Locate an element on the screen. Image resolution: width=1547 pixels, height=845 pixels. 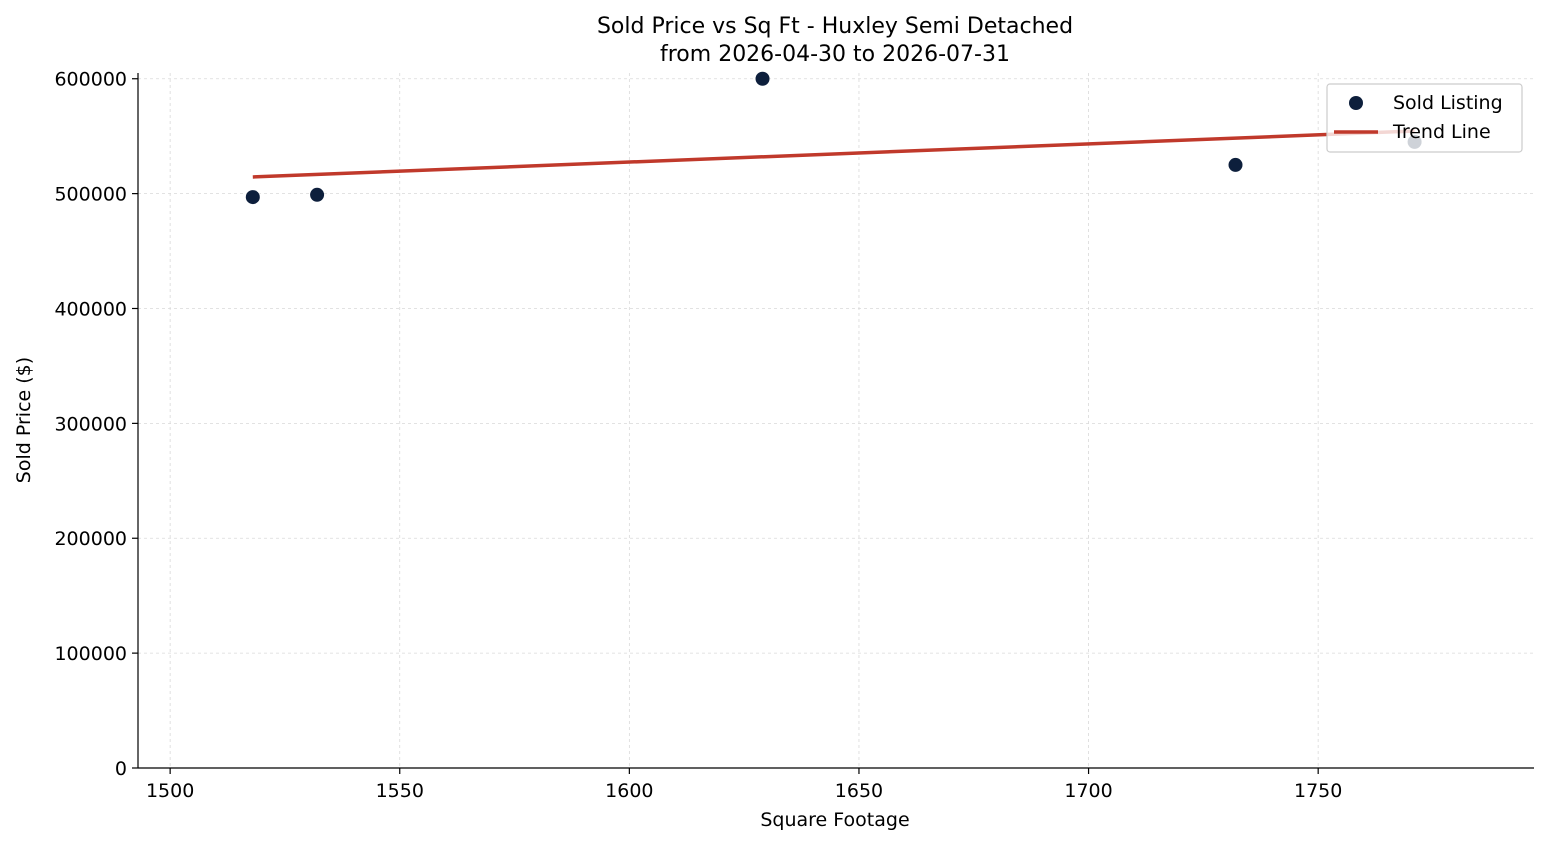
y-tick-label: 200000 is located at coordinates (90, 539).